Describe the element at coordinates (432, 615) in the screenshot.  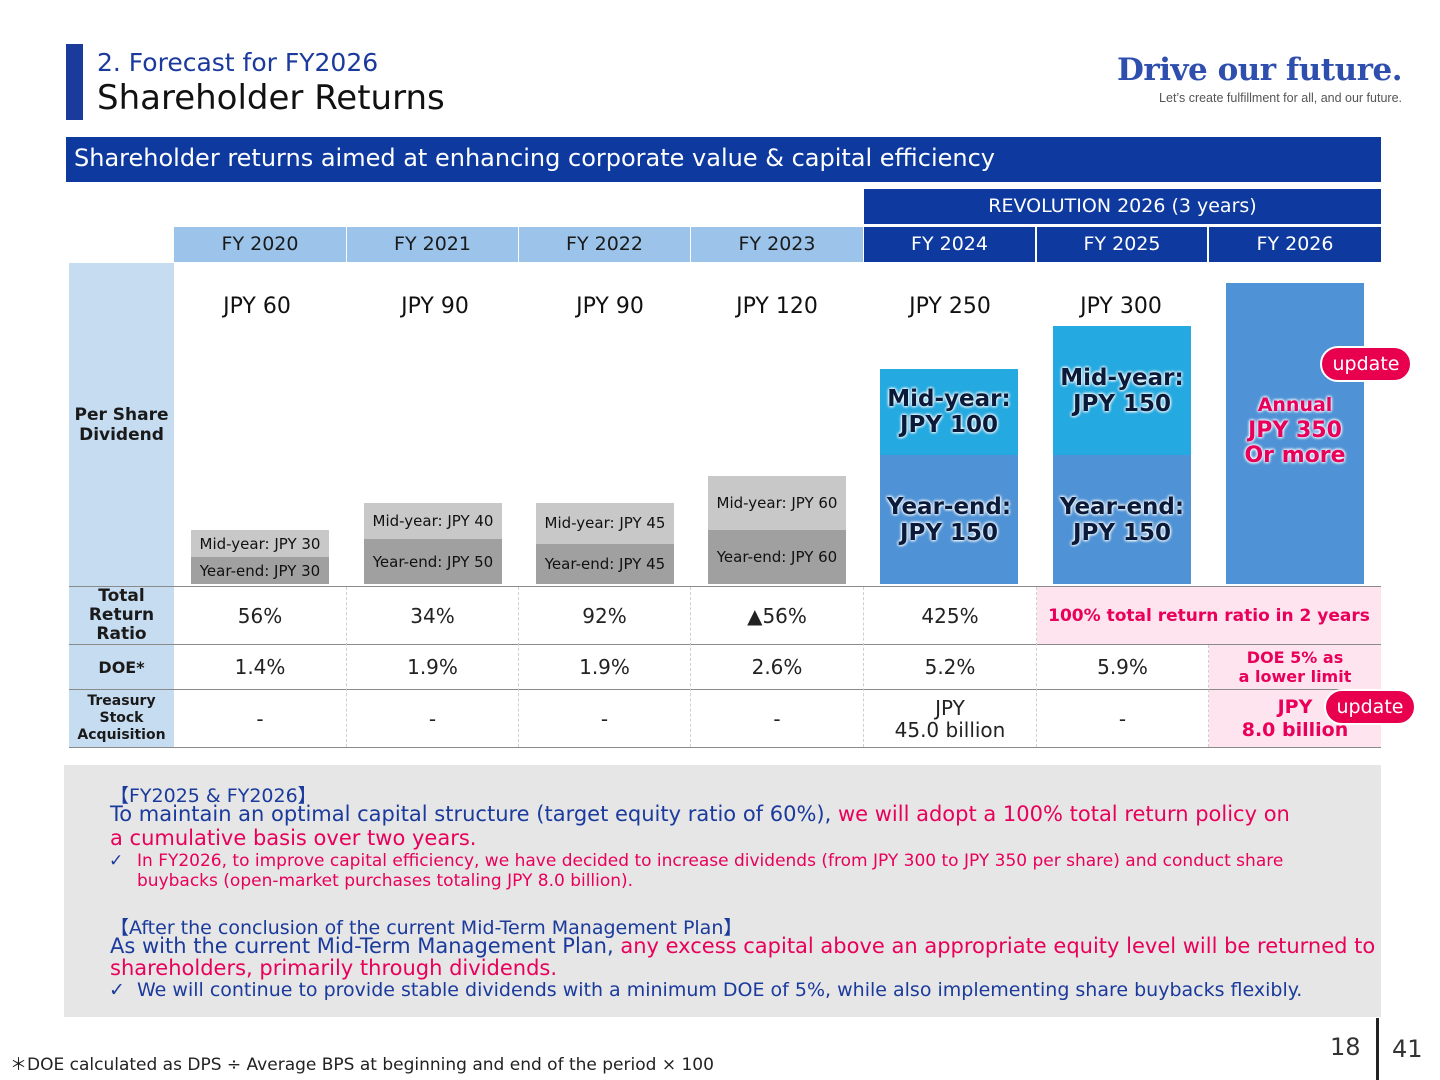
I see `total-return-fy2021: 34%` at that location.